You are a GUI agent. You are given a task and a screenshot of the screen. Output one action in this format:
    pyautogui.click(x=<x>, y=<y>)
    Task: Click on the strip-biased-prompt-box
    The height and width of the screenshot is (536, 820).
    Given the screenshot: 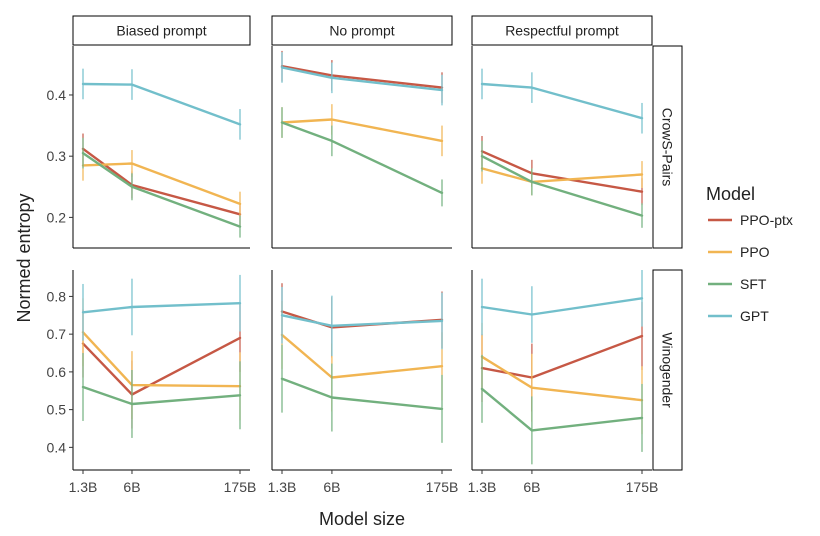 What is the action you would take?
    pyautogui.click(x=161, y=30)
    